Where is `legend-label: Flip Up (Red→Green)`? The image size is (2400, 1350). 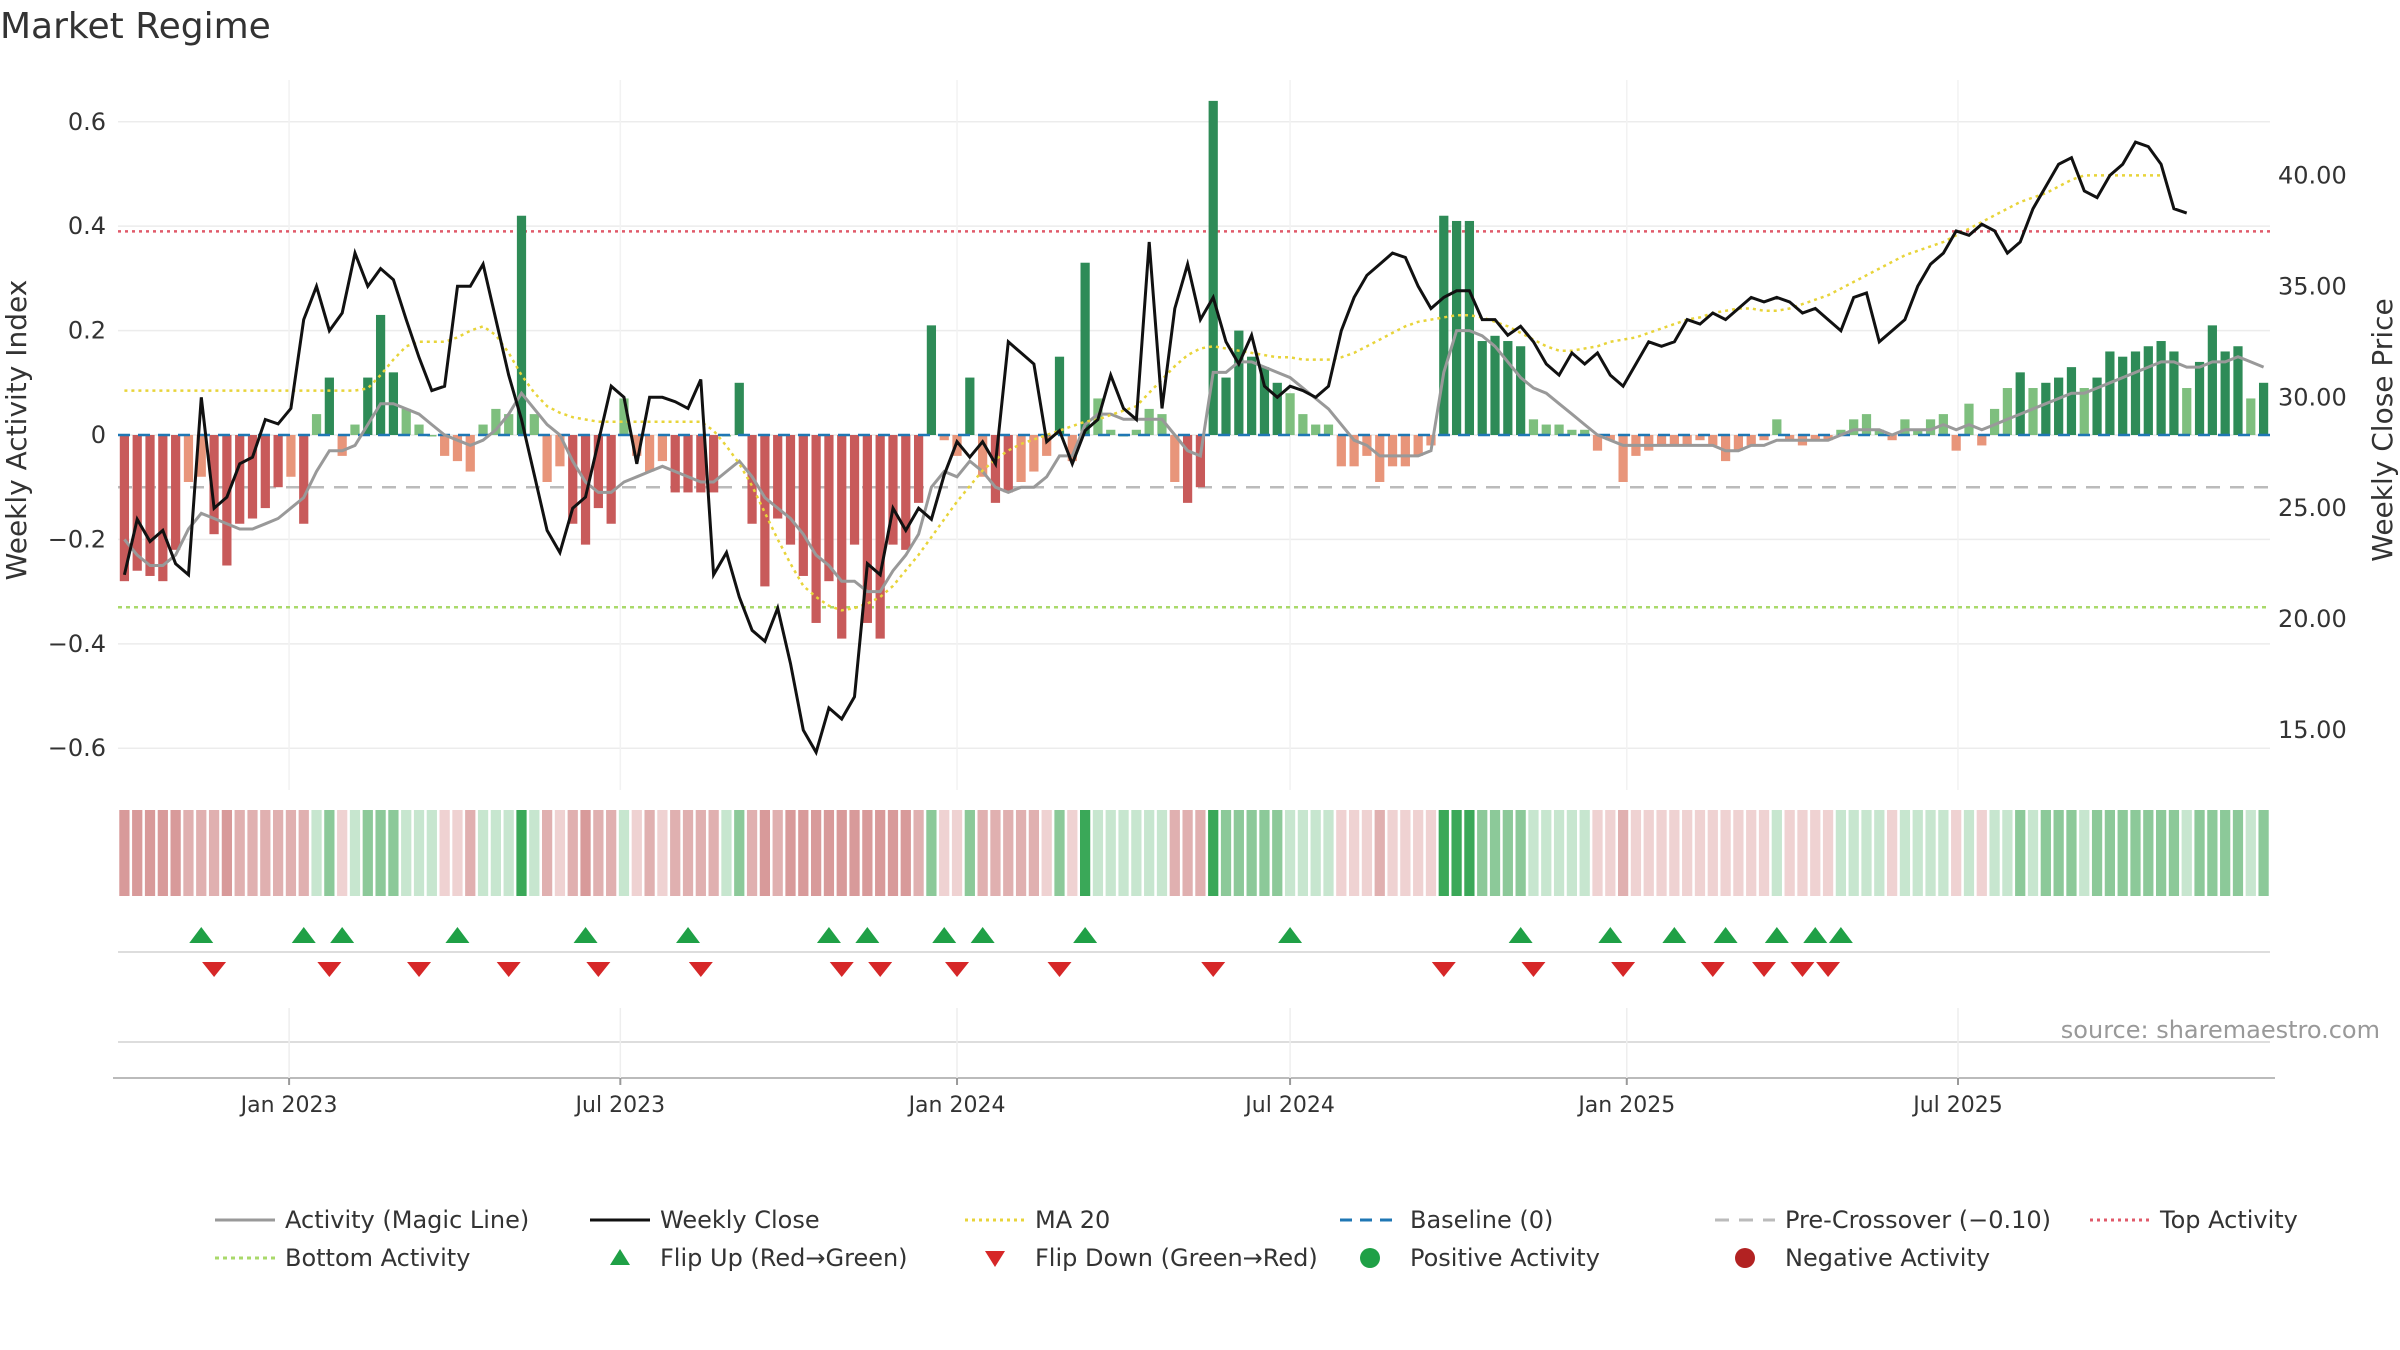 legend-label: Flip Up (Red→Green) is located at coordinates (784, 1258).